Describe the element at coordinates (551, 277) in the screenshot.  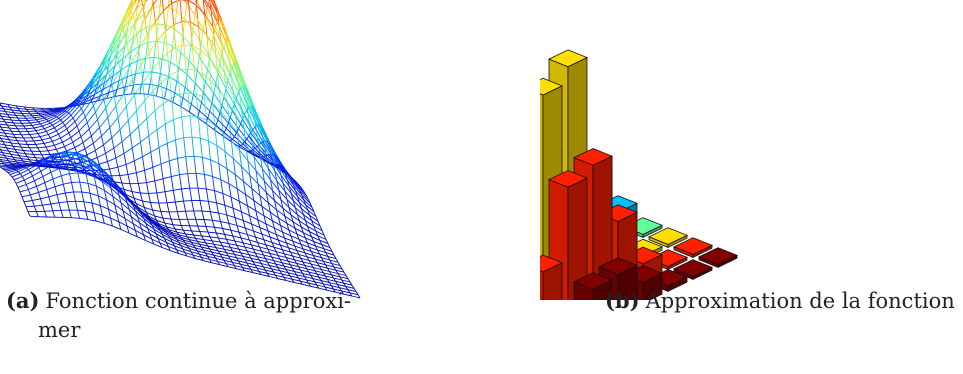
I see `bar` at that location.